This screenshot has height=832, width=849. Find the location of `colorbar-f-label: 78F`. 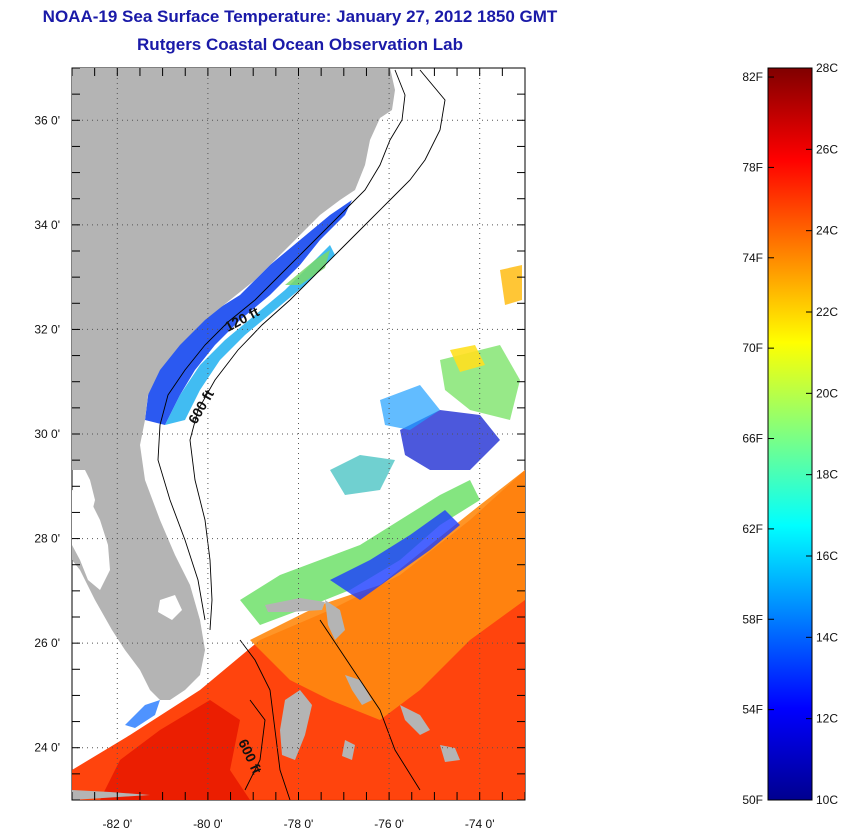

colorbar-f-label: 78F is located at coordinates (752, 167).